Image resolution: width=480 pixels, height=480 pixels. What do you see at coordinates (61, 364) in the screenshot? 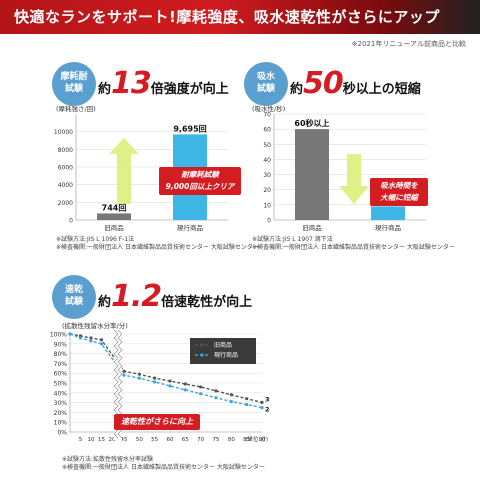
I see `y-tick-label: 70%` at bounding box center [61, 364].